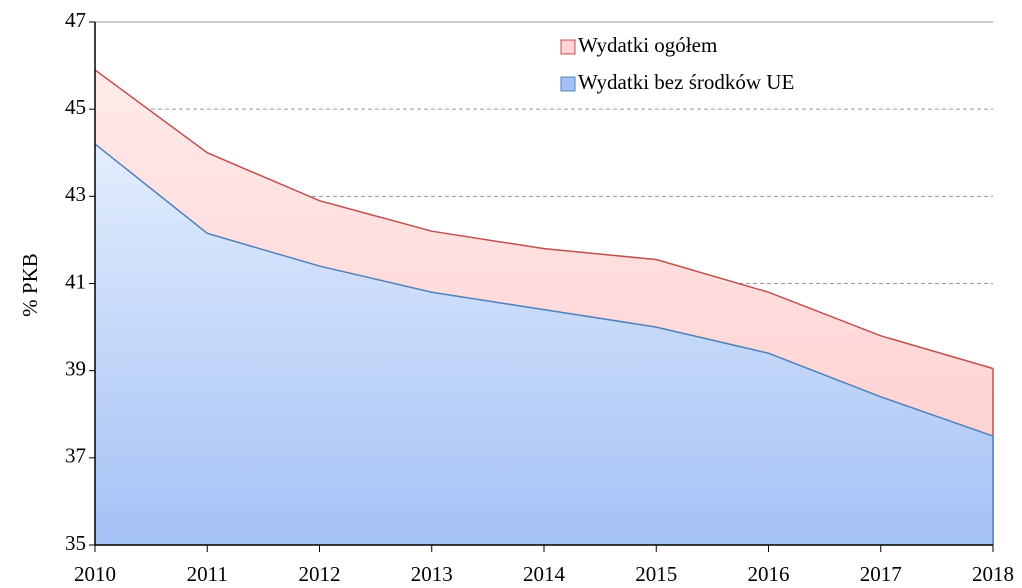 This screenshot has width=1022, height=588. Describe the element at coordinates (647, 45) in the screenshot. I see `legend-label: Wydatki ogółem` at that location.